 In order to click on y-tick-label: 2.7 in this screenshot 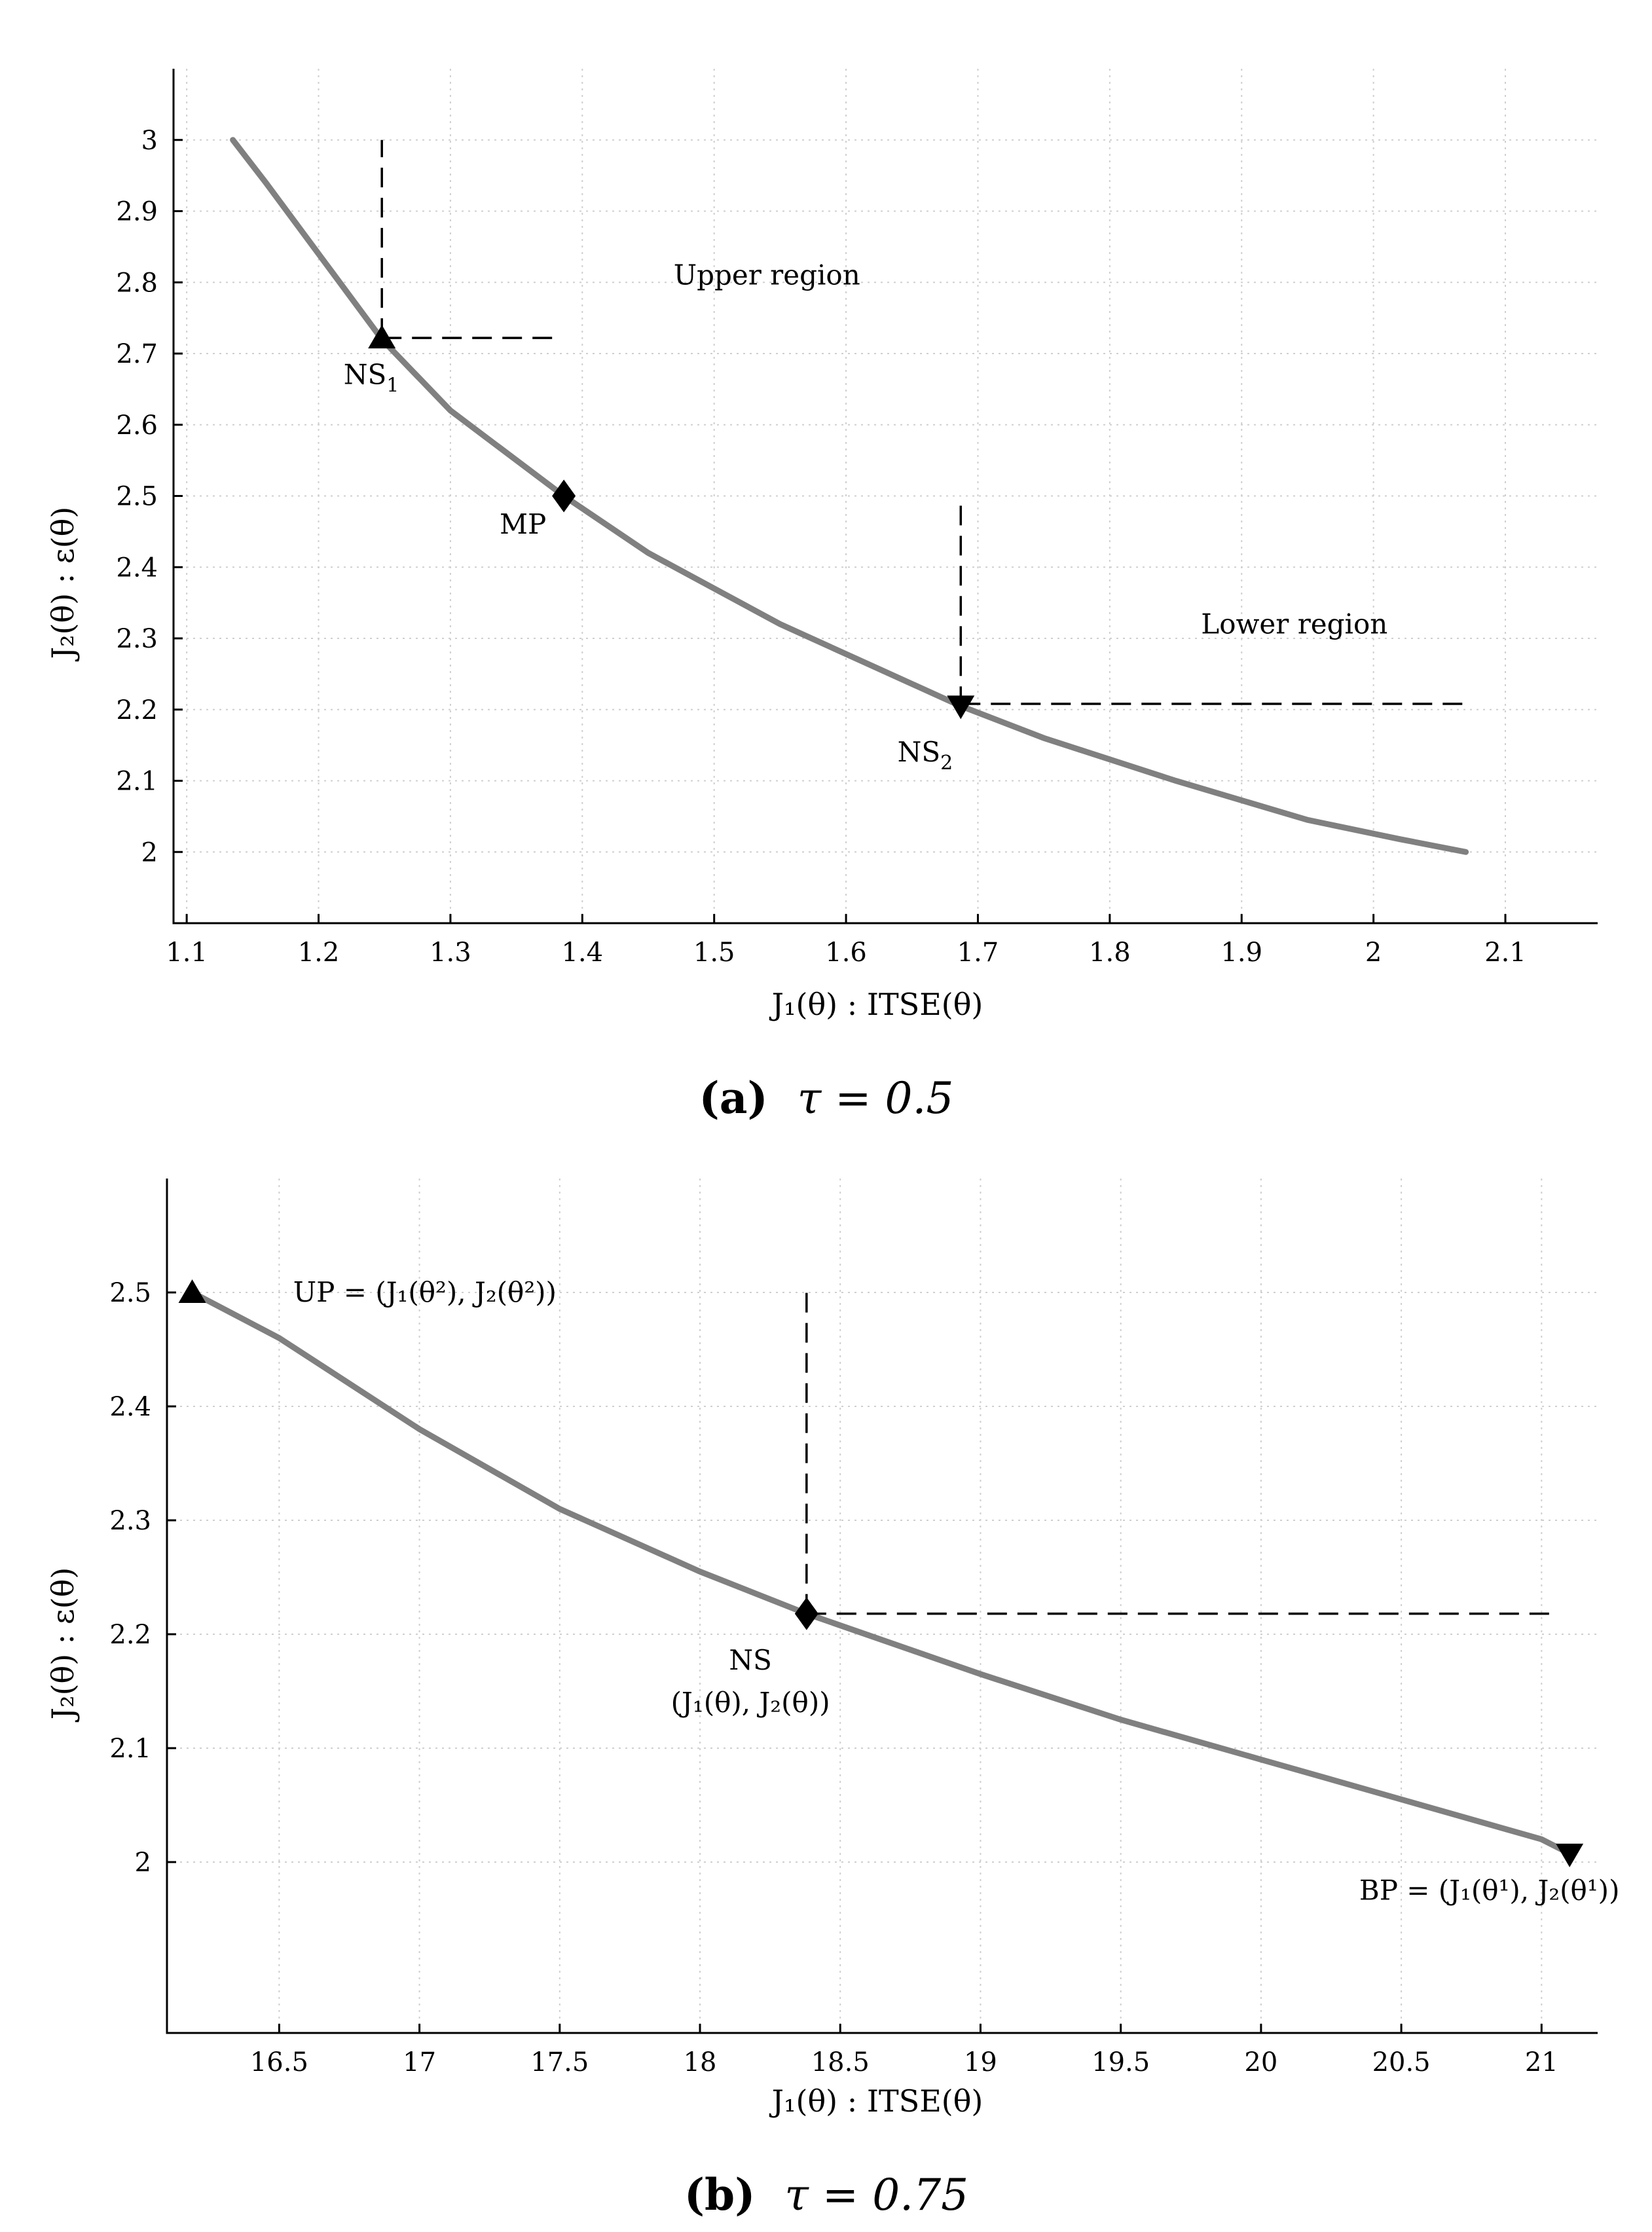, I will do `click(137, 354)`.